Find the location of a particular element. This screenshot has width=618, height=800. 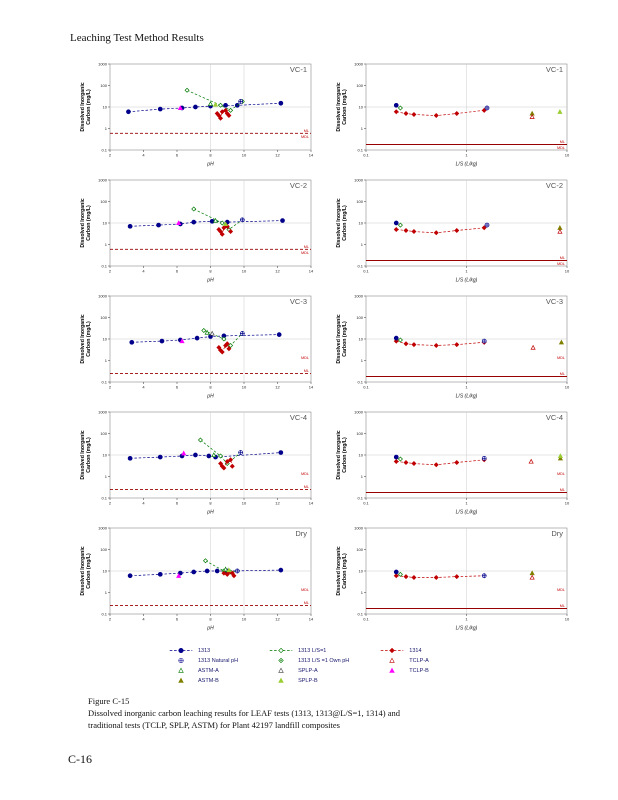

legend-item-s1313_ls1own: 1313 L/S =1 Own pH is located at coordinates (308, 660).